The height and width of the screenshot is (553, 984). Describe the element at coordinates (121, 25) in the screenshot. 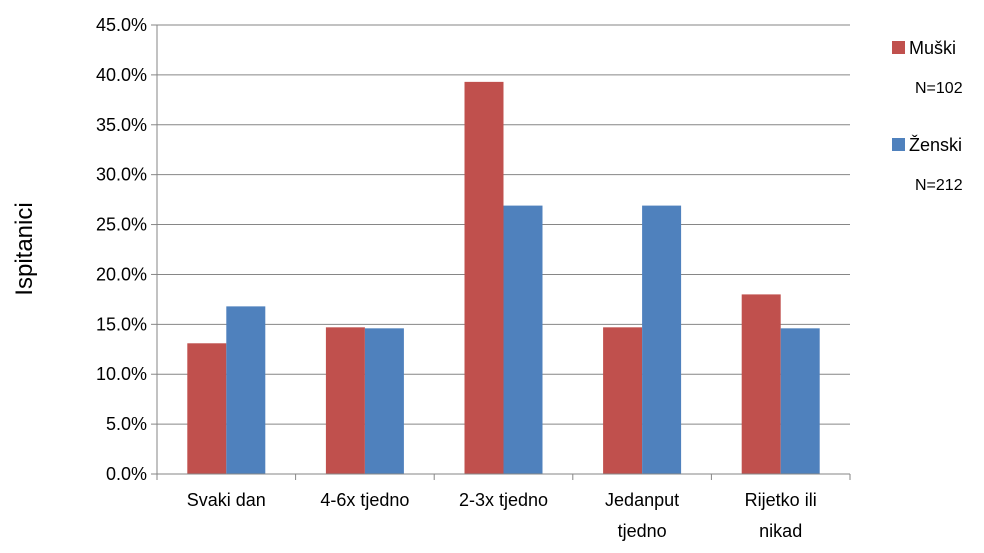

I see `y-tick-label: 45.0%` at that location.